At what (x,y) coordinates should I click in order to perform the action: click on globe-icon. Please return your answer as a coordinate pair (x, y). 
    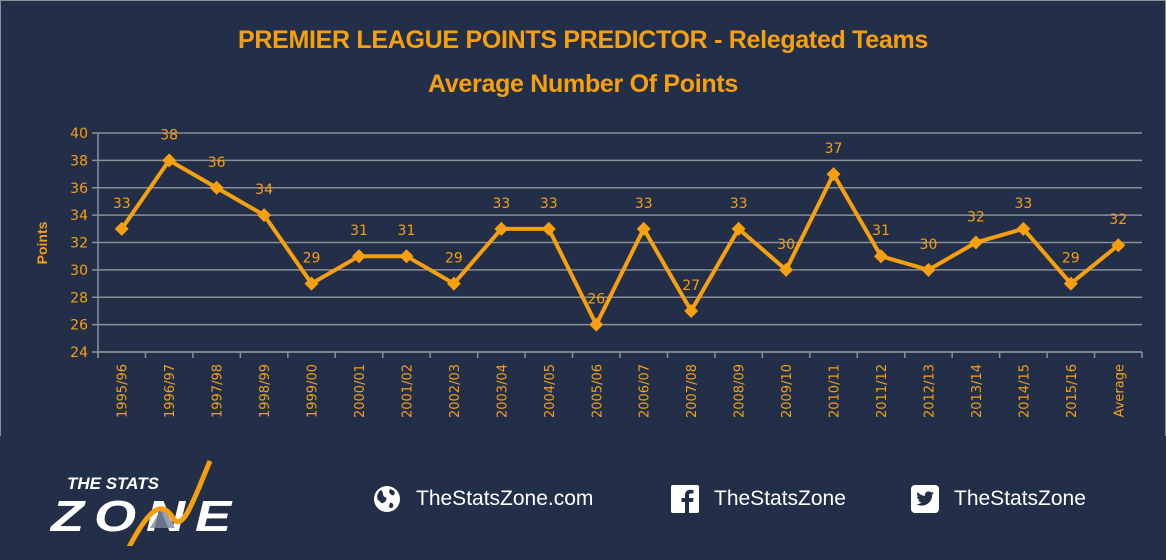
    Looking at the image, I should click on (387, 499).